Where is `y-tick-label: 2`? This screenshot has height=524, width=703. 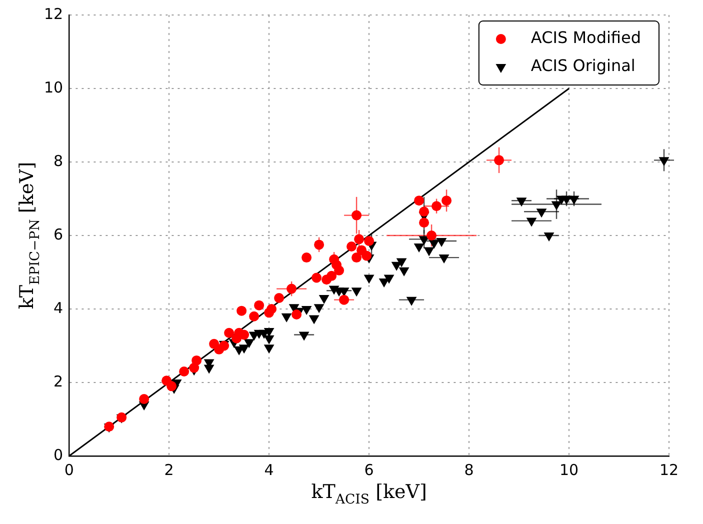
y-tick-label: 2 is located at coordinates (59, 381).